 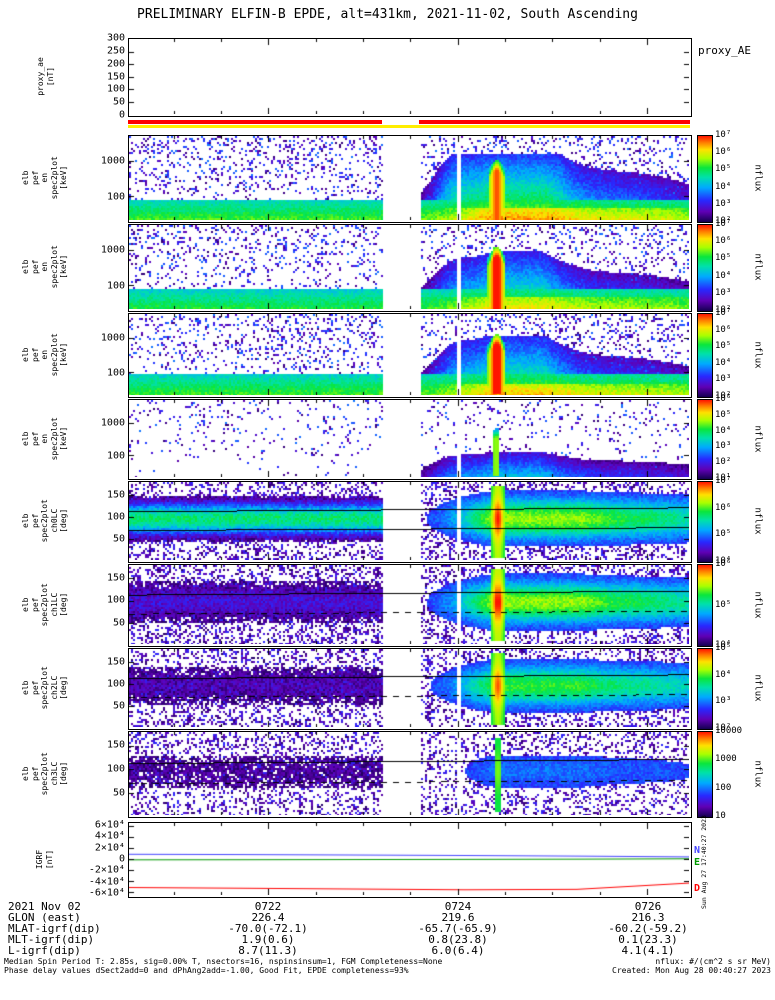 I want to click on x-axis-row-label: MLT-igrf(dip), so click(x=51, y=939).